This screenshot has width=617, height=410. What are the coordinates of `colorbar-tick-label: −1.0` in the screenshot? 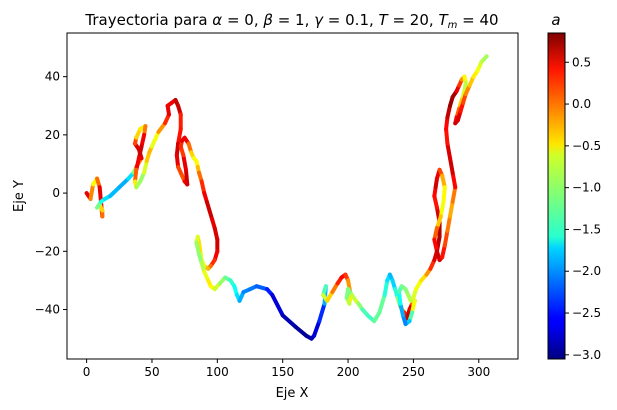 It's located at (586, 188).